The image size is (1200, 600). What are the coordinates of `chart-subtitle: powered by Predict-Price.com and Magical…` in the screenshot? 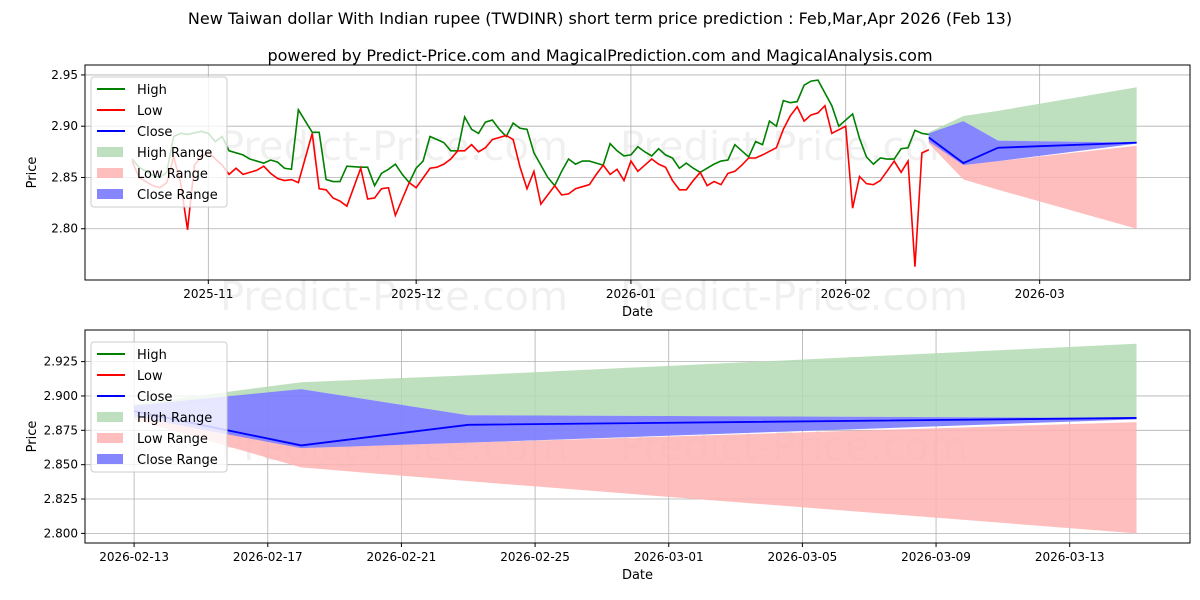 It's located at (600, 55).